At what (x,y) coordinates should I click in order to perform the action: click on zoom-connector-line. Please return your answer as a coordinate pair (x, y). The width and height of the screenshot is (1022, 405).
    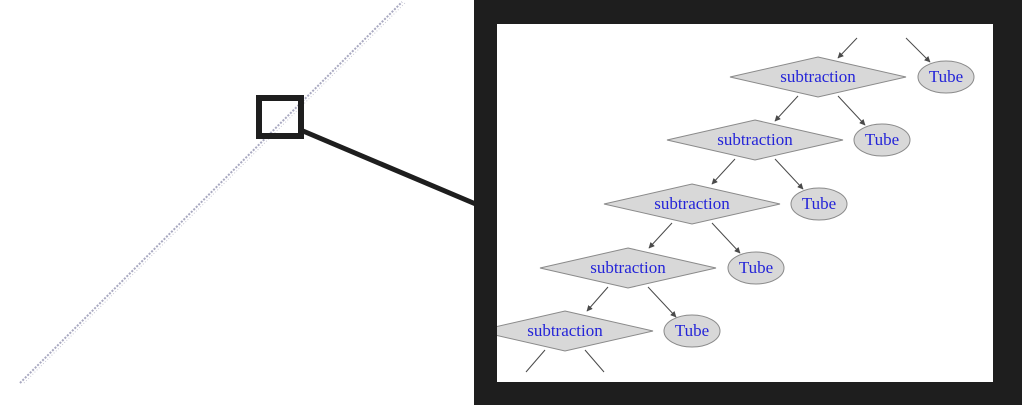
    Looking at the image, I should click on (390, 168).